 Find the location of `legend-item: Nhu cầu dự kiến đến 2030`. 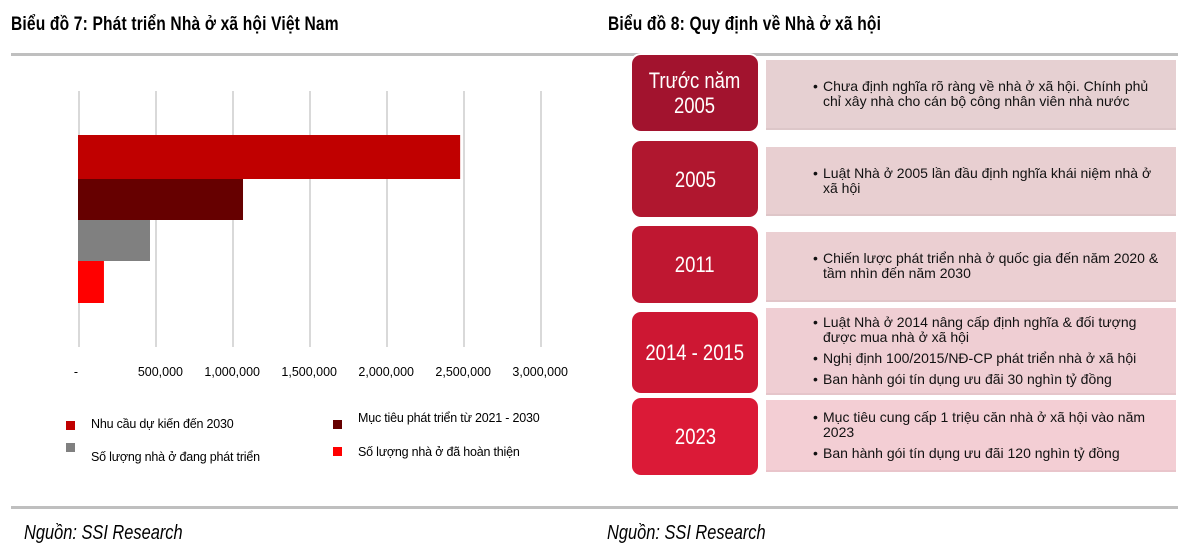

legend-item: Nhu cầu dự kiến đến 2030 is located at coordinates (150, 424).